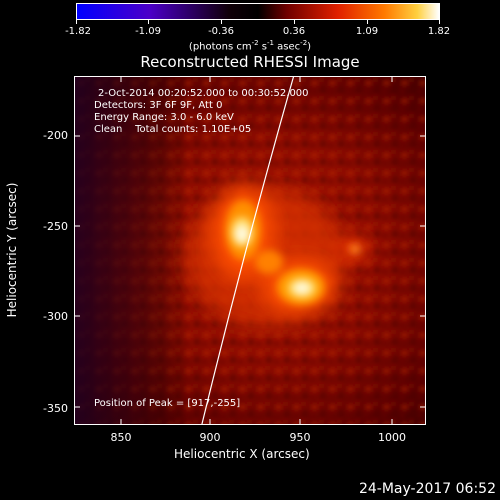  What do you see at coordinates (294, 31) in the screenshot?
I see `colorbar-tick-label: 0.36` at bounding box center [294, 31].